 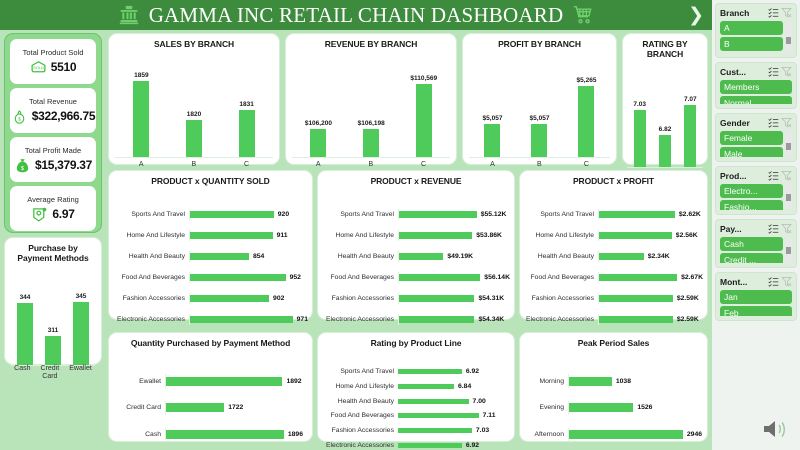 What do you see at coordinates (664, 130) in the screenshot?
I see `bar-group: 6.82` at bounding box center [664, 130].